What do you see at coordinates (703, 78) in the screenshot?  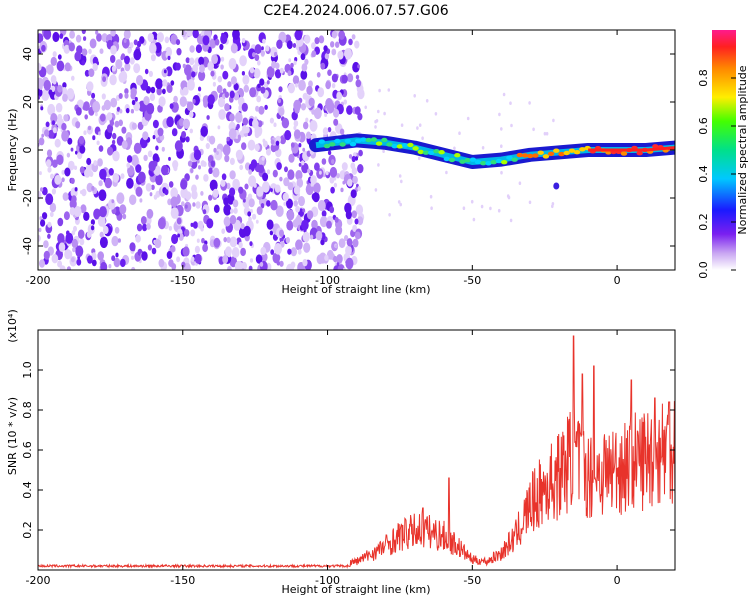 I see `colorbar-tick-label: 0.8` at bounding box center [703, 78].